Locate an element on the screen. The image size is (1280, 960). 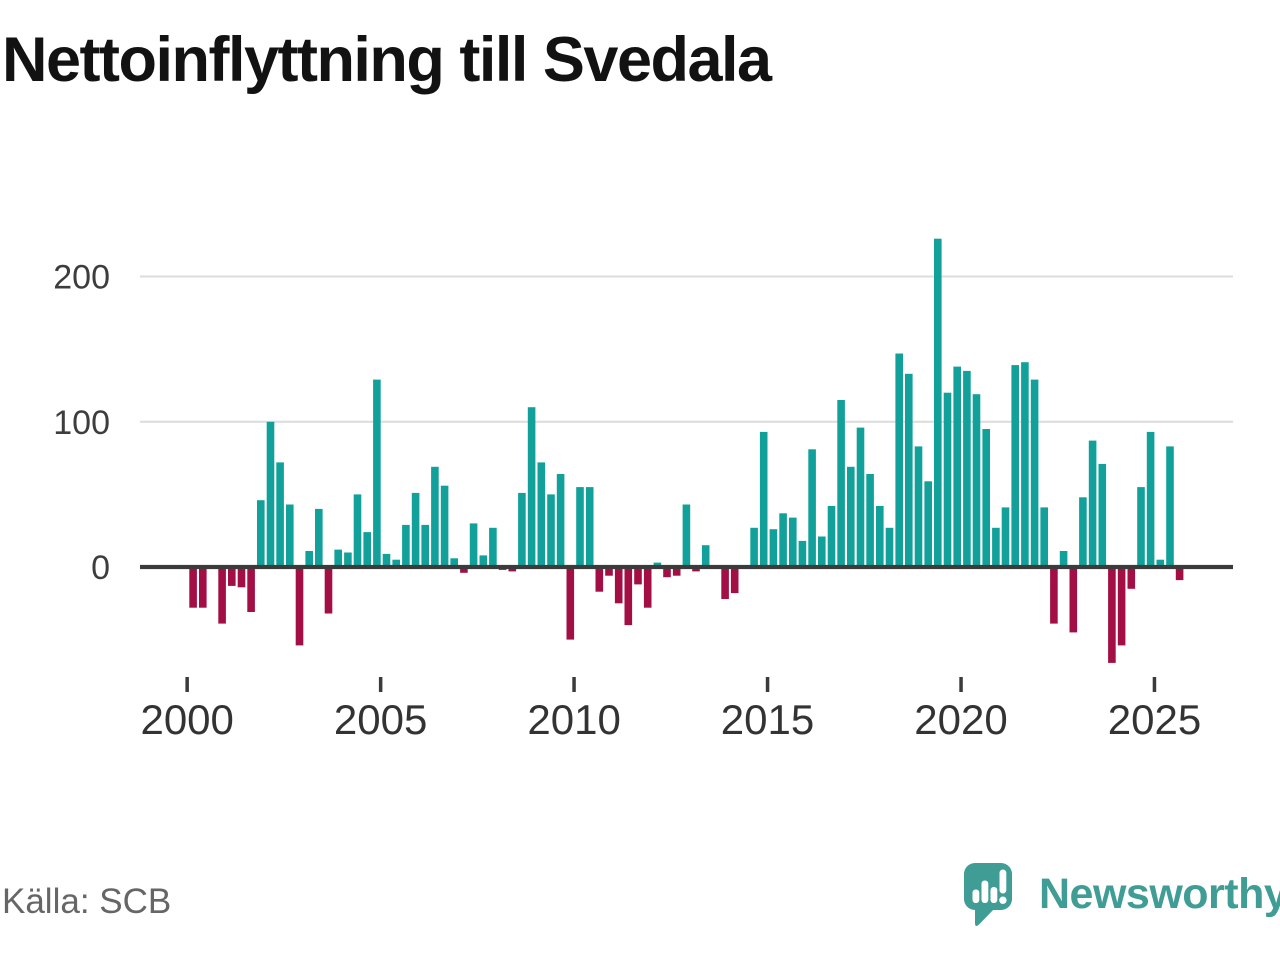
newsworthy-brand: Newsworthy is located at coordinates (1121, 895).